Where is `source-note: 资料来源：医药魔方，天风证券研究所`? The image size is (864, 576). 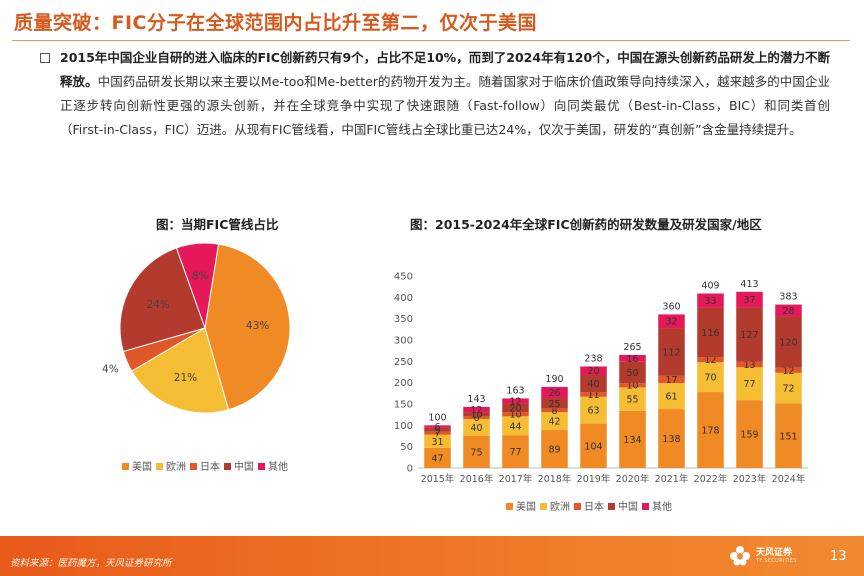 source-note: 资料来源：医药魔方，天风证券研究所 is located at coordinates (91, 563).